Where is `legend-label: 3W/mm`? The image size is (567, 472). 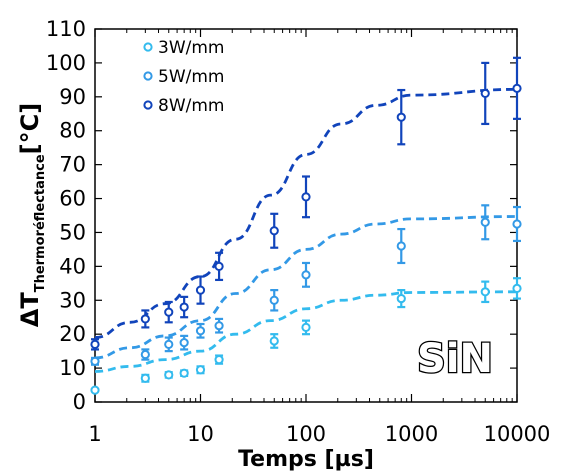 legend-label: 3W/mm is located at coordinates (191, 48).